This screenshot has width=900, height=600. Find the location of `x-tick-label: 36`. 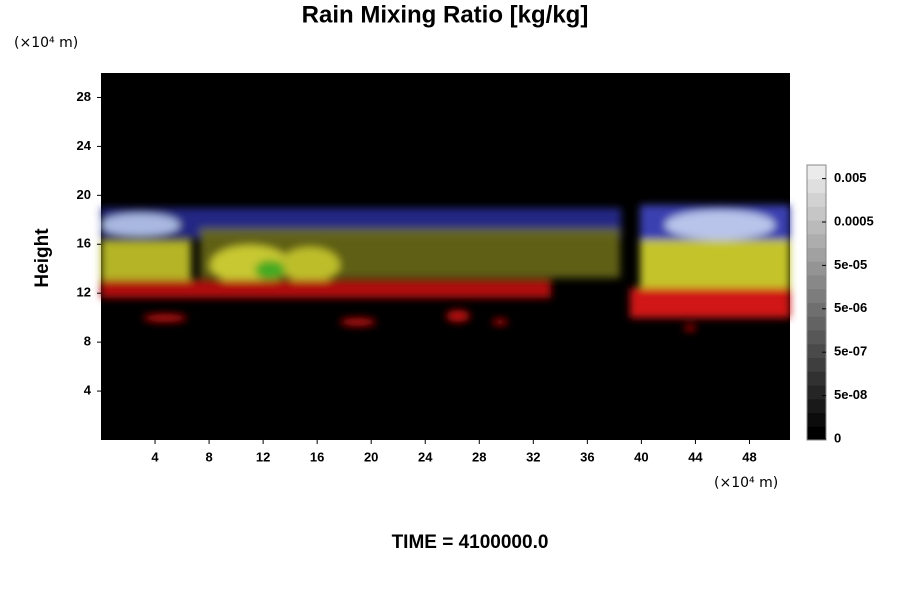

x-tick-label: 36 is located at coordinates (587, 456).